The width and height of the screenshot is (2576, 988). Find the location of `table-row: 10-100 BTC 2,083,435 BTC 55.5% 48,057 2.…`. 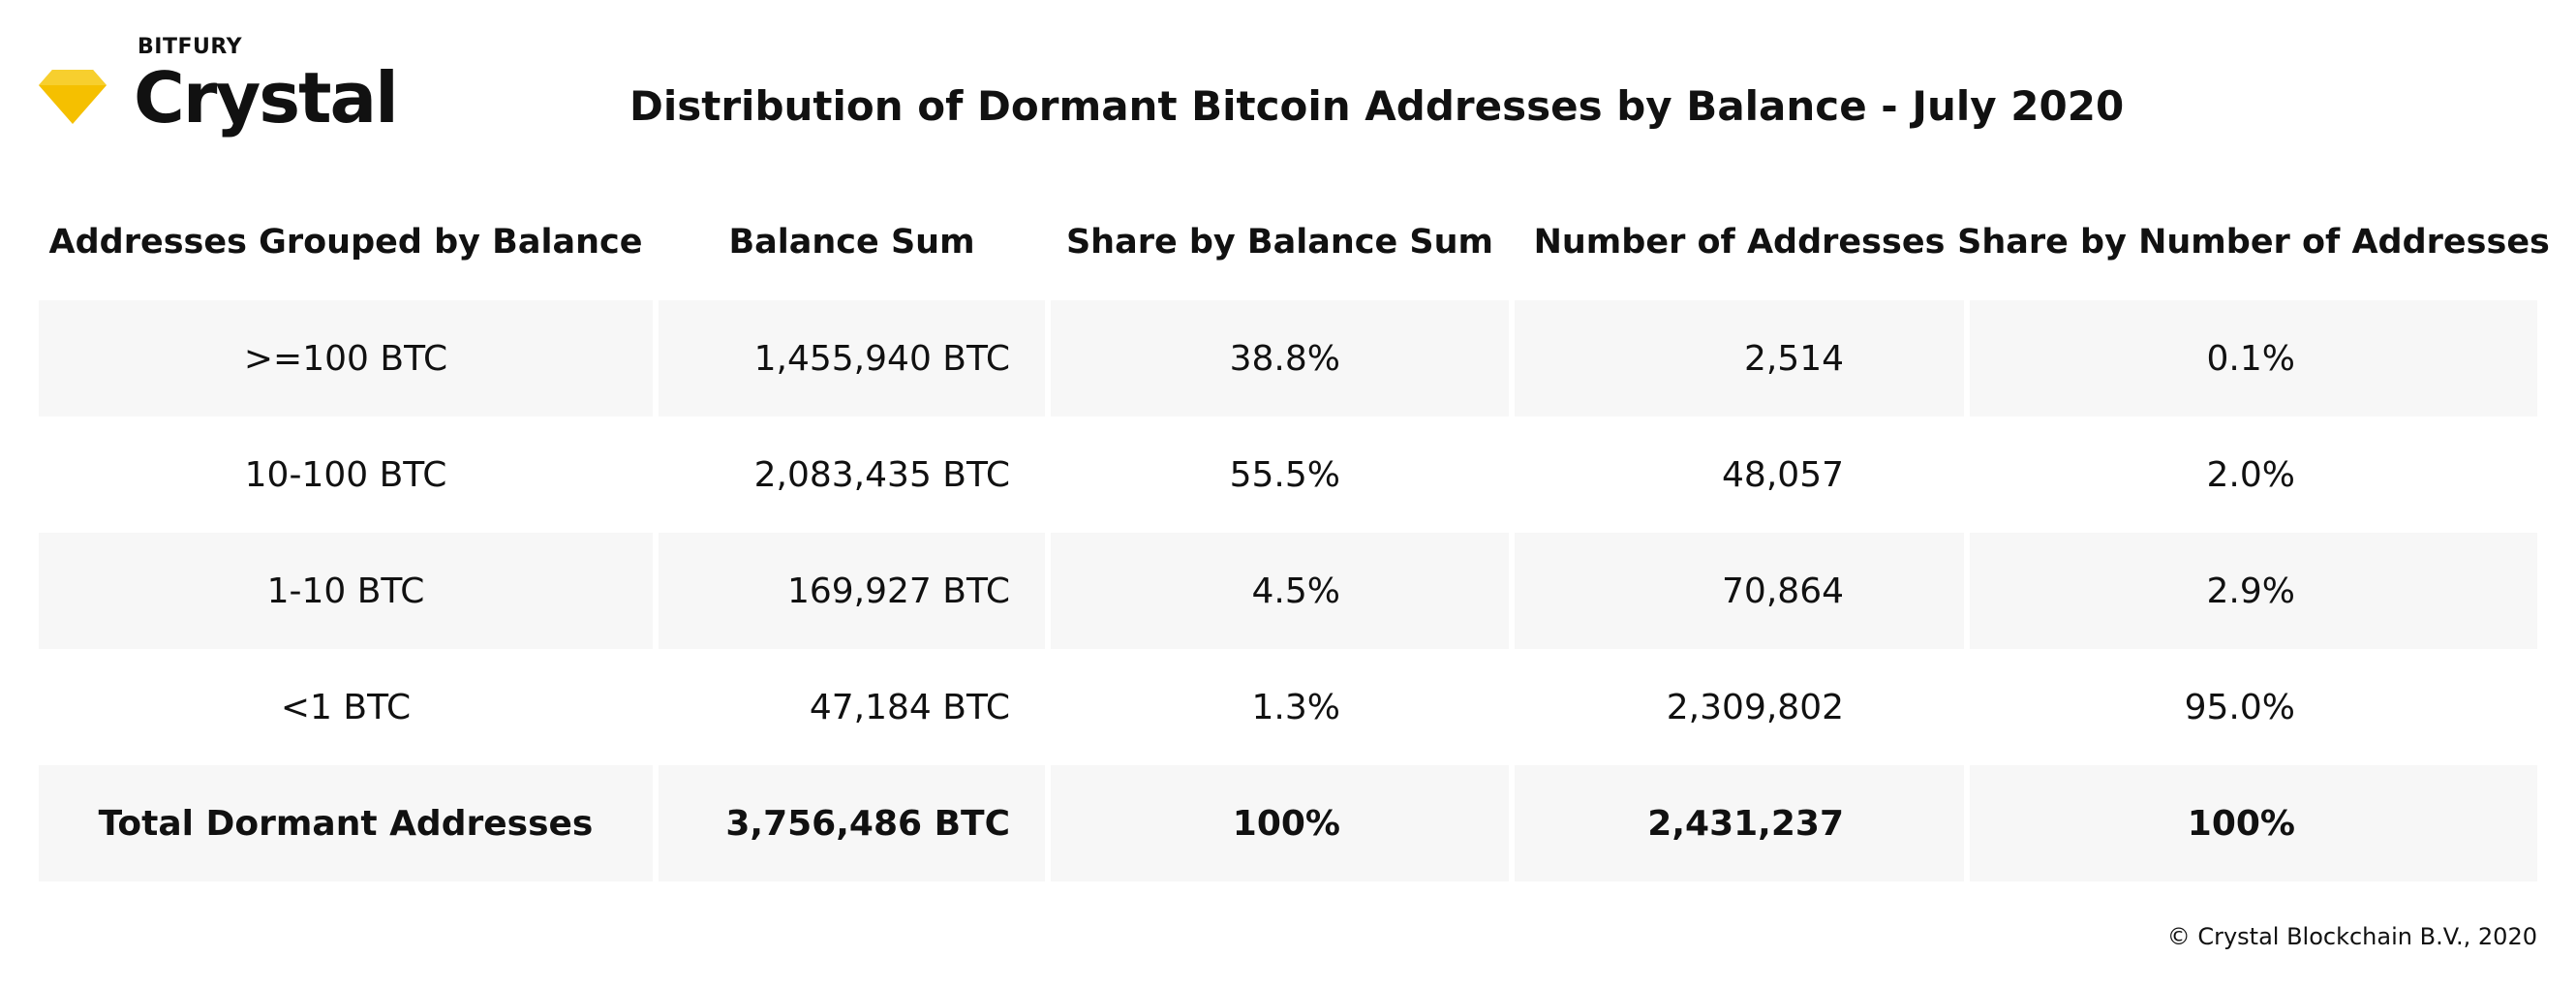

table-row: 10-100 BTC 2,083,435 BTC 55.5% 48,057 2.… is located at coordinates (1288, 475).